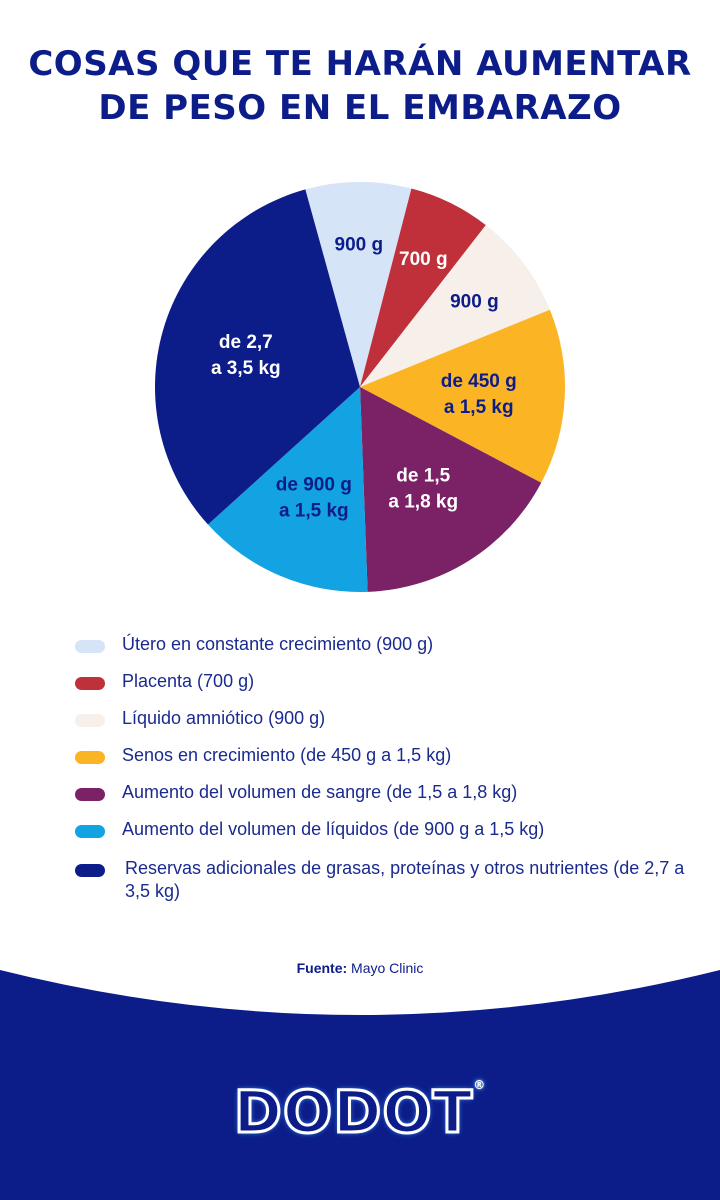 This screenshot has height=1200, width=720. What do you see at coordinates (462, 396) in the screenshot?
I see `pie-slice-senos` at bounding box center [462, 396].